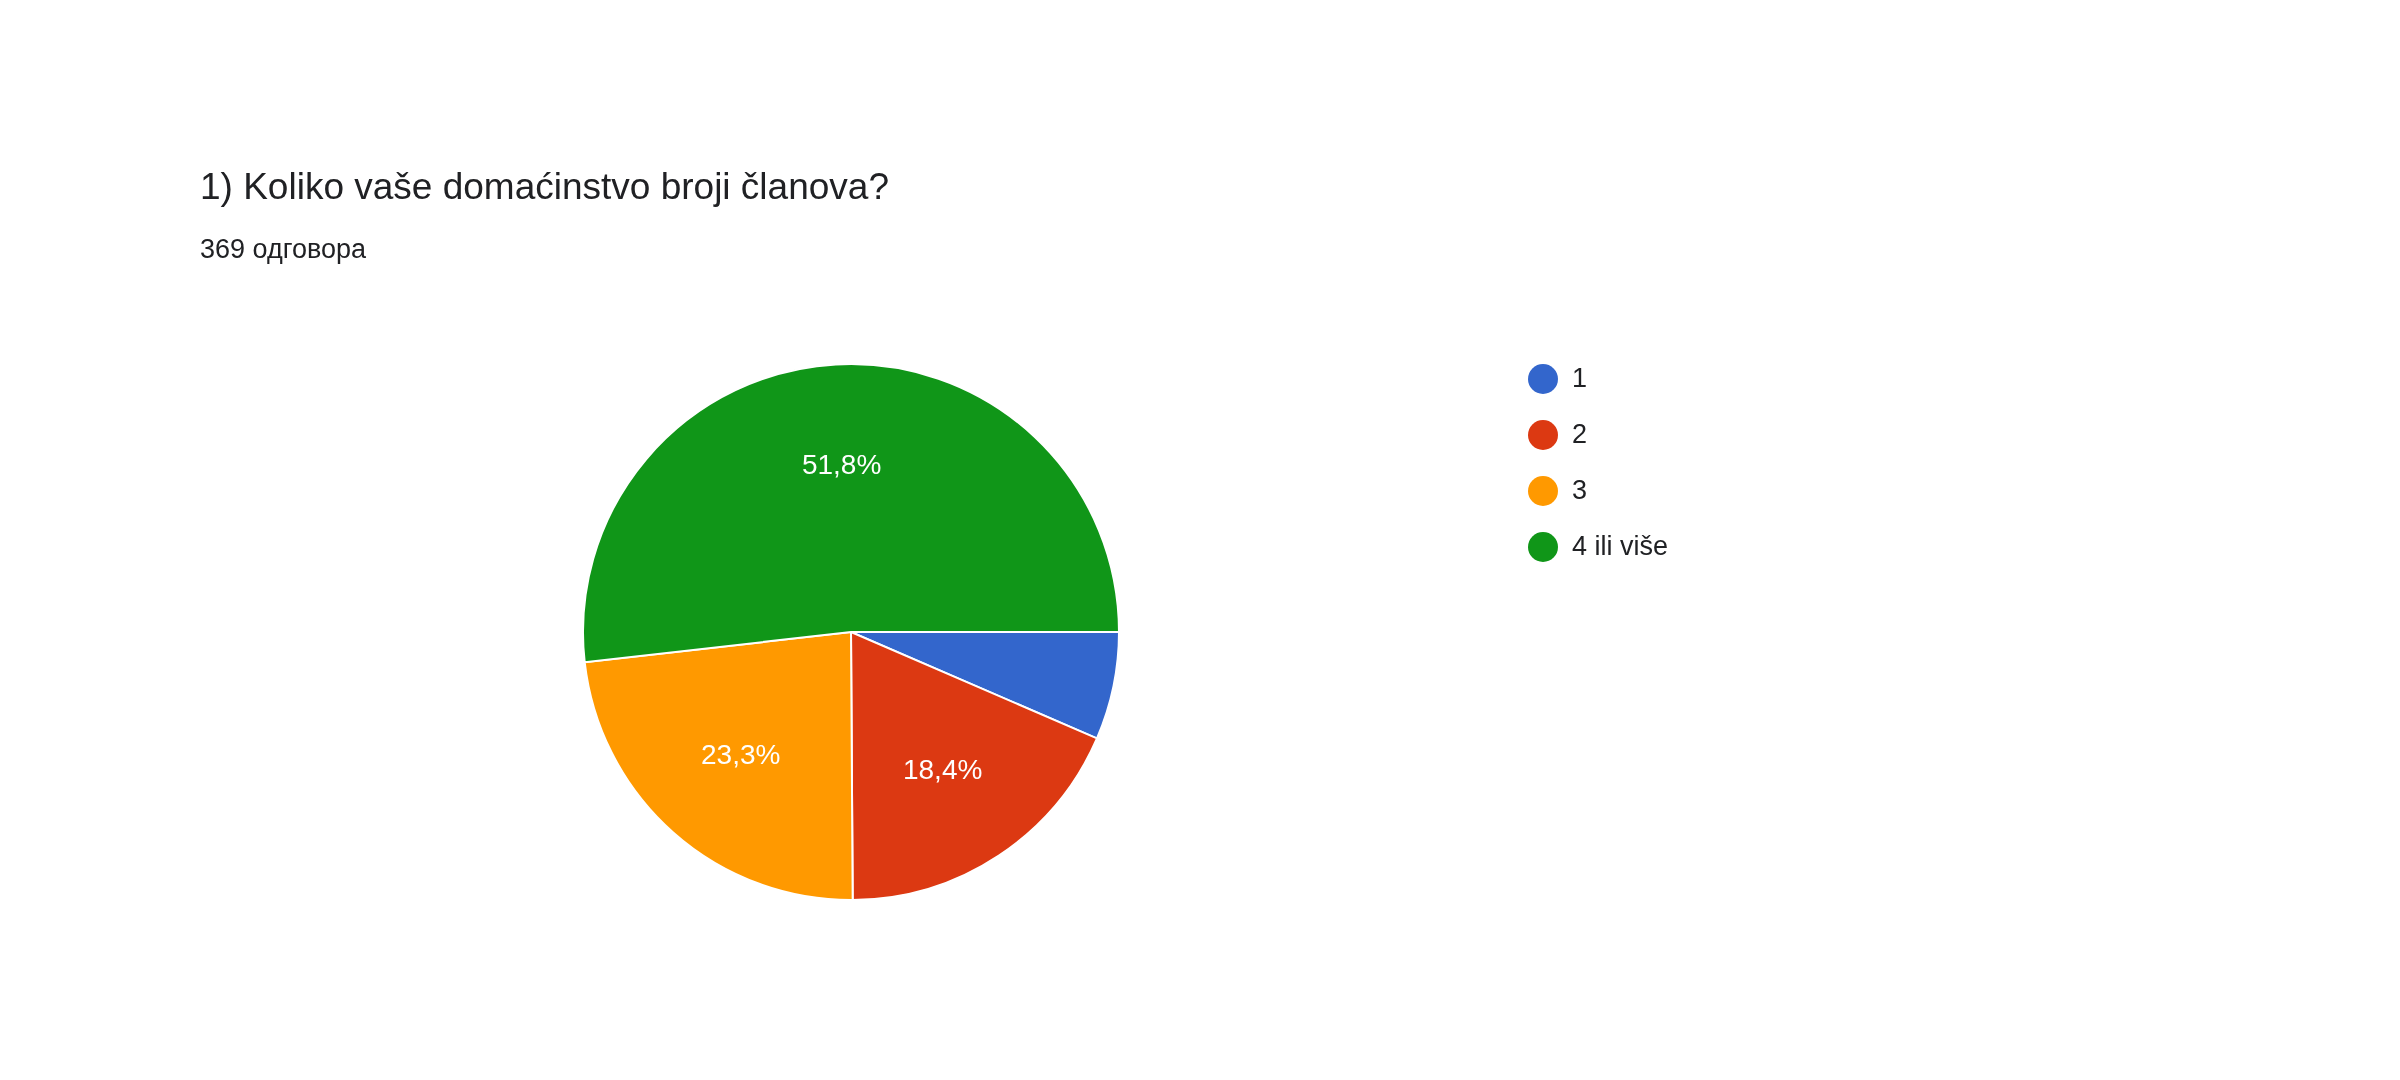 This screenshot has width=2400, height=1080. I want to click on legend-label: 3, so click(1580, 490).